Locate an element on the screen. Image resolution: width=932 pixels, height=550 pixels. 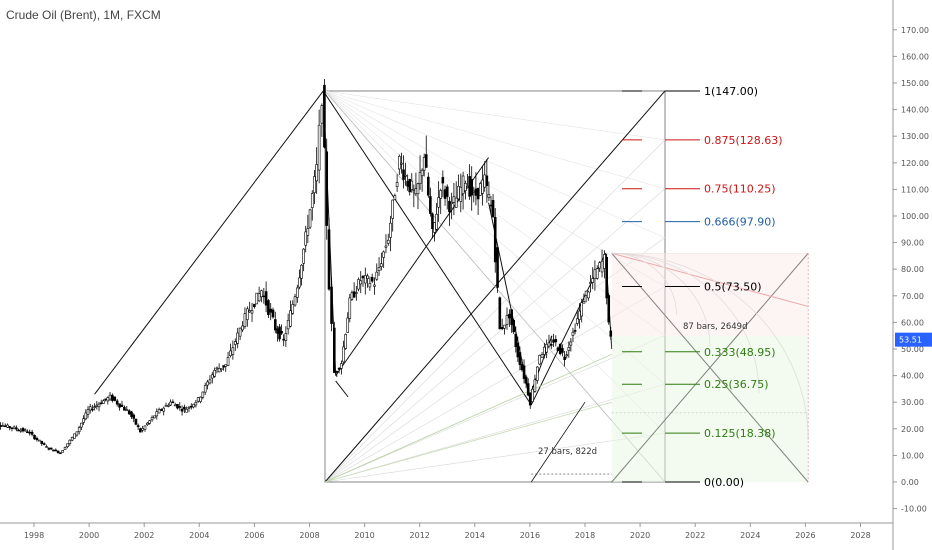
time-tick-label: 2014 is located at coordinates (475, 535).